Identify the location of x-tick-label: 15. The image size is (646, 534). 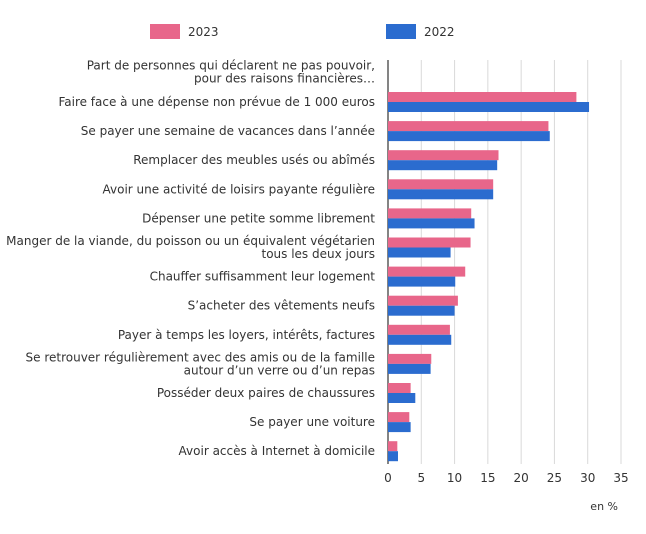
(487, 478).